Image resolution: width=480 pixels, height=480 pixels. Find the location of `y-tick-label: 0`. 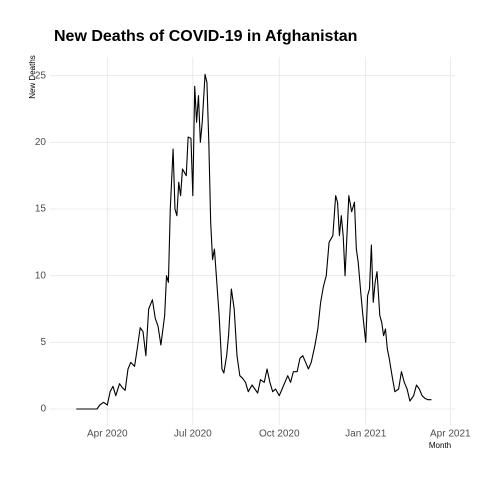

y-tick-label: 0 is located at coordinates (43, 409).